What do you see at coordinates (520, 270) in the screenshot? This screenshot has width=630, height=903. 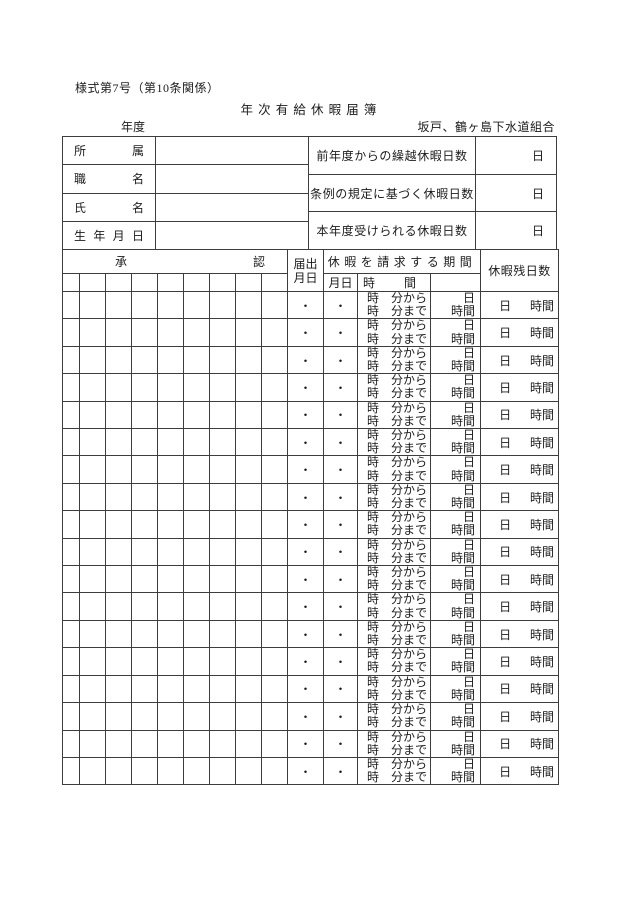 I see `remaining-days-header: 休暇残日数` at bounding box center [520, 270].